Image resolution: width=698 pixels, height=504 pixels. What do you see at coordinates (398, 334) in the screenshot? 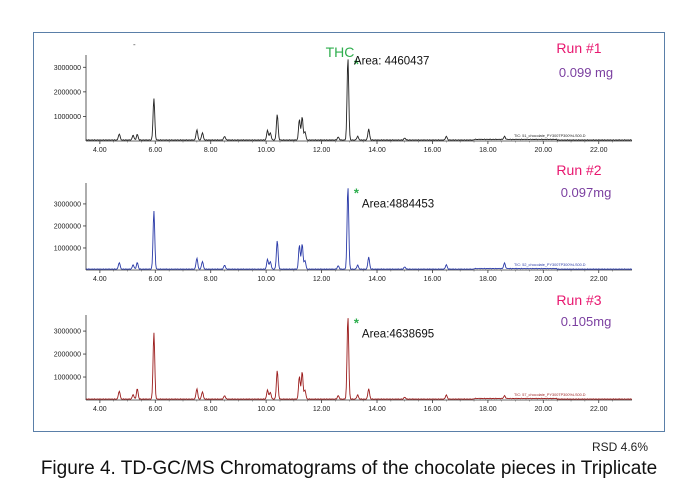
I see `peak-area-label: Area:4638695` at bounding box center [398, 334].